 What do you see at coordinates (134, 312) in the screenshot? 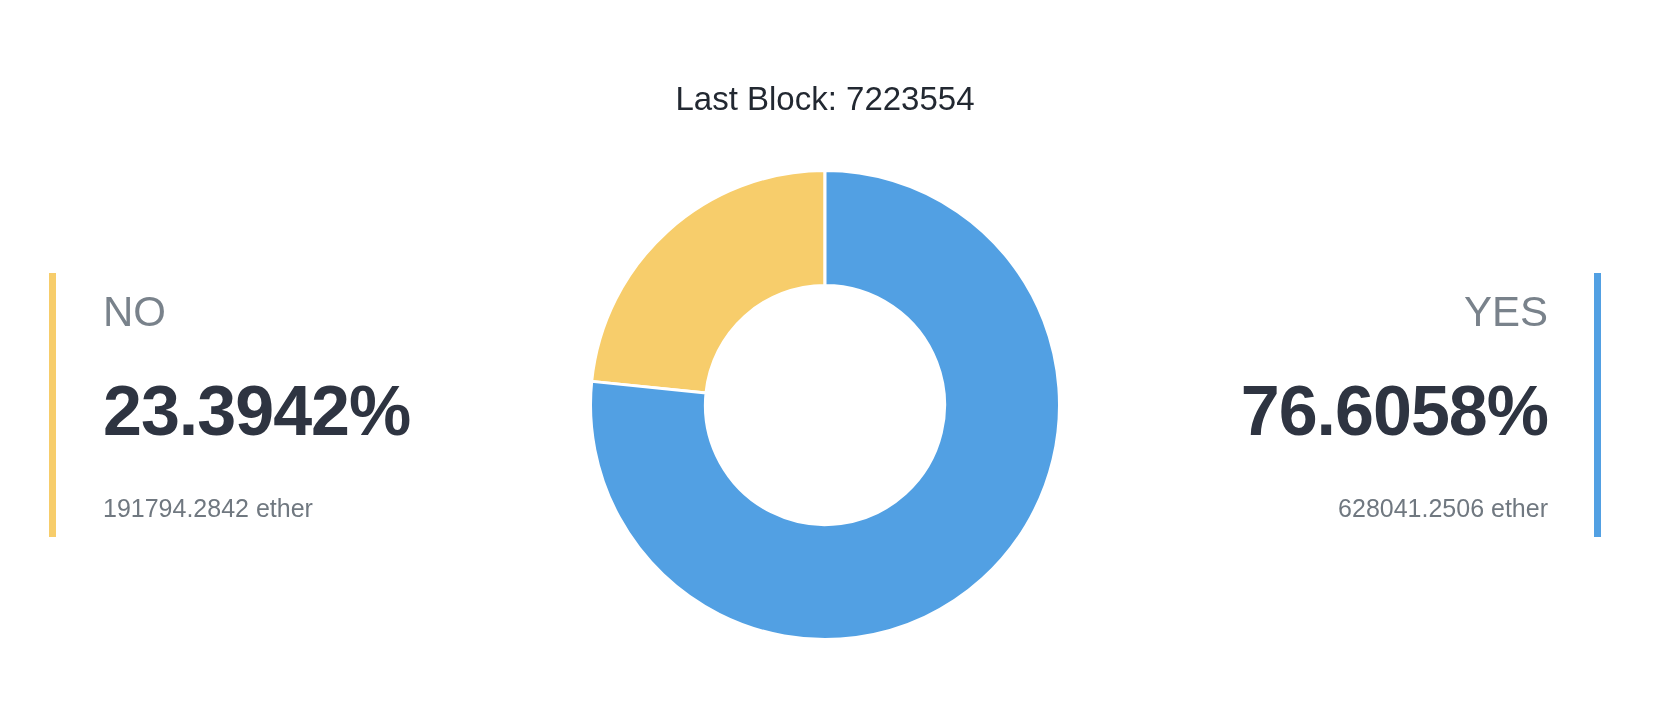
I see `slice-label: NO` at bounding box center [134, 312].